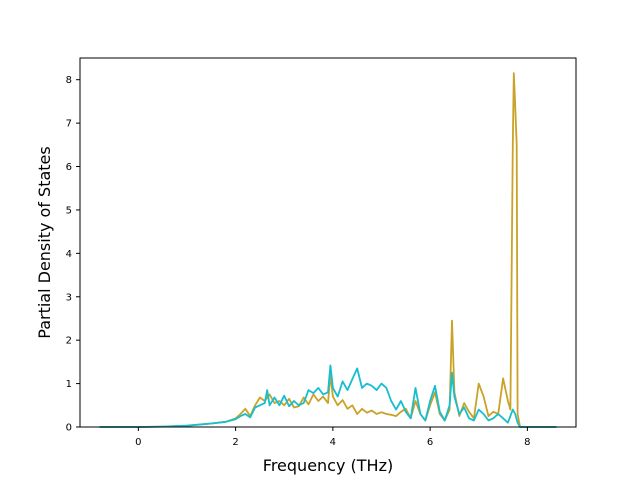  Describe the element at coordinates (69, 428) in the screenshot. I see `y-tick-label: 0` at that location.